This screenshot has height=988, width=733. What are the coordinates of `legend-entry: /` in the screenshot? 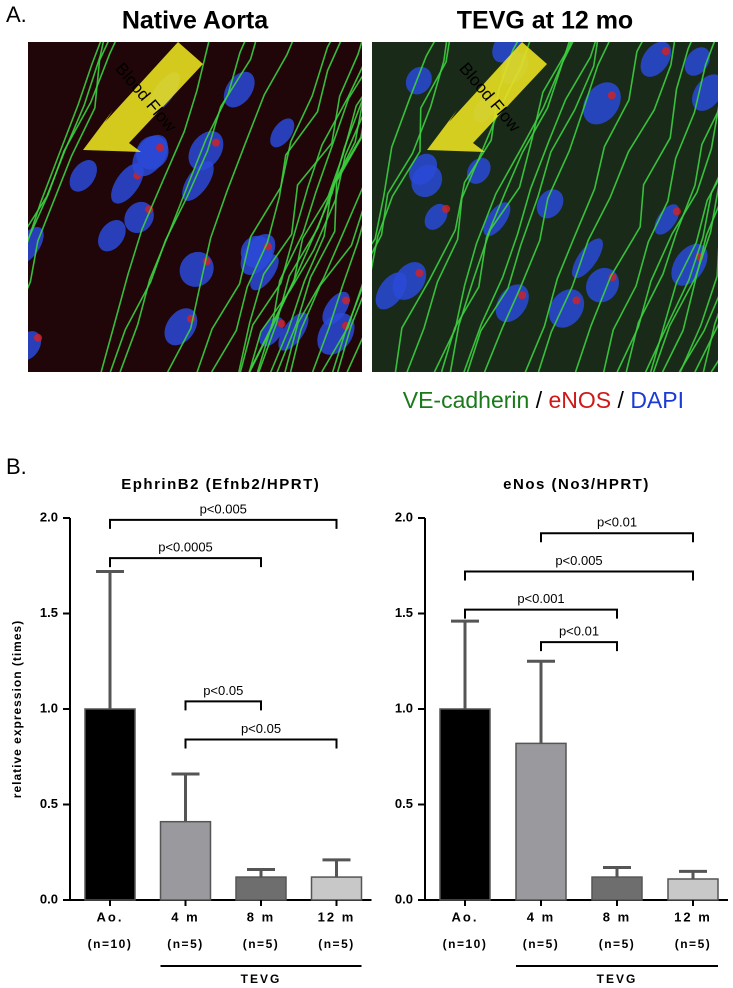 It's located at (620, 400).